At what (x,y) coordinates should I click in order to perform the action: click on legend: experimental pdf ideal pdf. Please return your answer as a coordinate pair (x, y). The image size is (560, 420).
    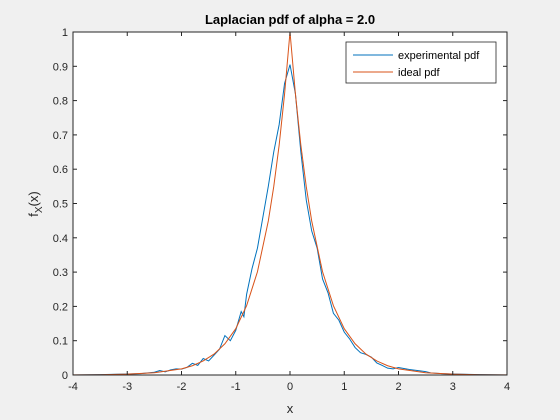
    Looking at the image, I should click on (421, 62).